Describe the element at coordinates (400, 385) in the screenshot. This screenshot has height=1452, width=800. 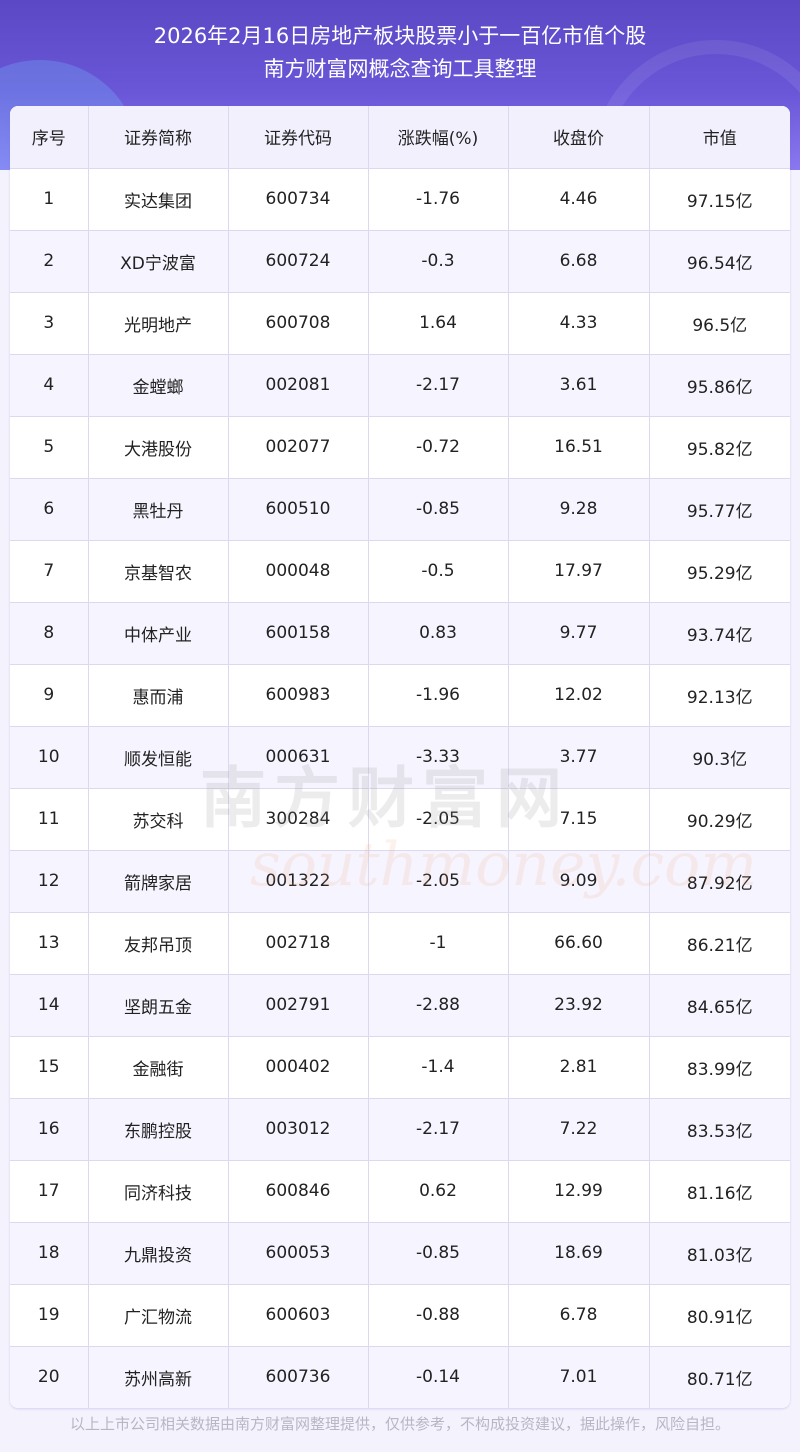
I see `table-row: 4 金螳螂 002081 -2.17 3.61 95.86亿` at that location.